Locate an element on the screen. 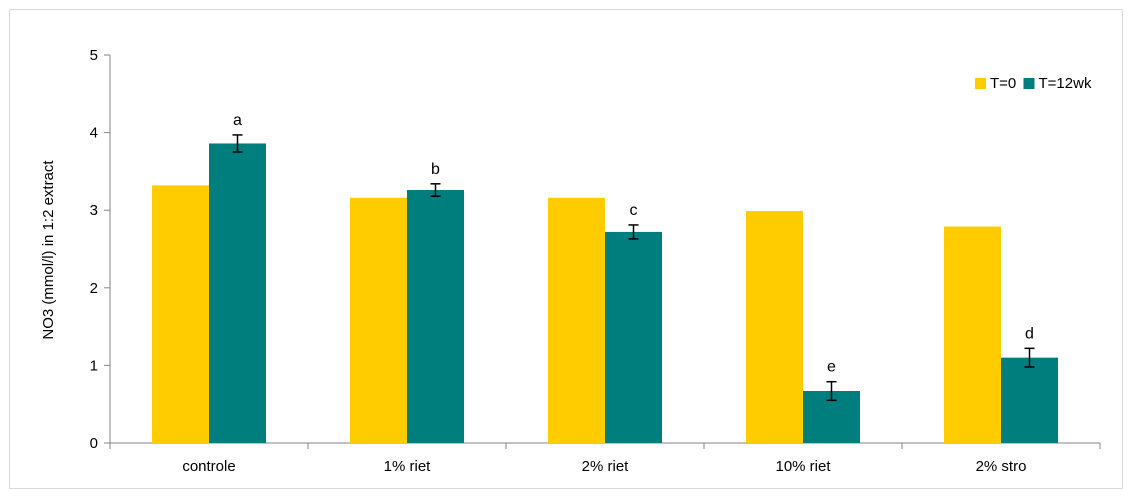  y-tick-label: 0 is located at coordinates (94, 443).